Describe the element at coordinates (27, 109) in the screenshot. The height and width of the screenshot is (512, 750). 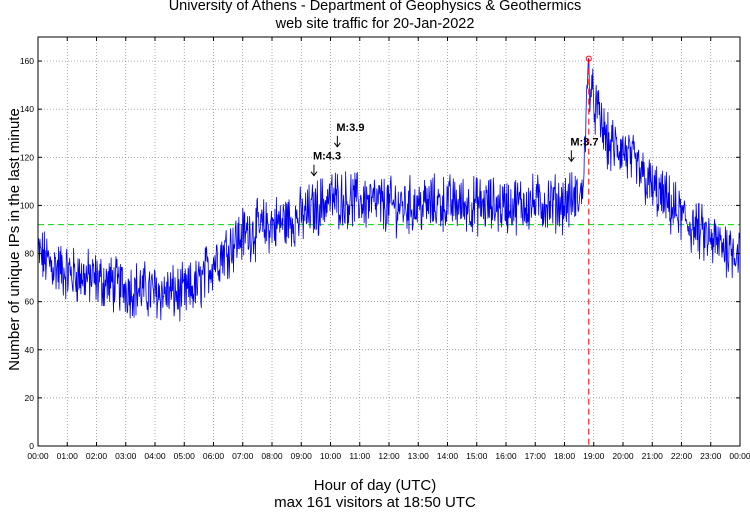
I see `y-tick-label: 140` at that location.